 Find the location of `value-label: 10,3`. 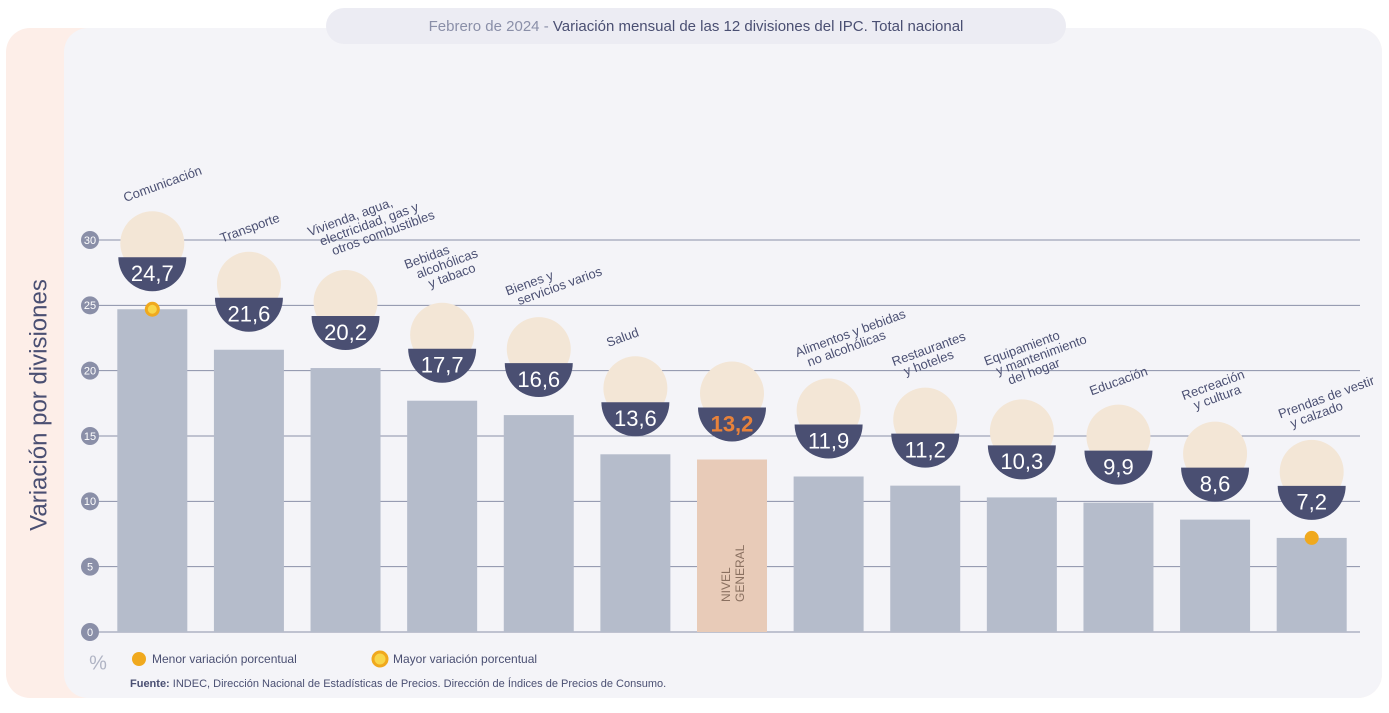

value-label: 10,3 is located at coordinates (1021, 461).